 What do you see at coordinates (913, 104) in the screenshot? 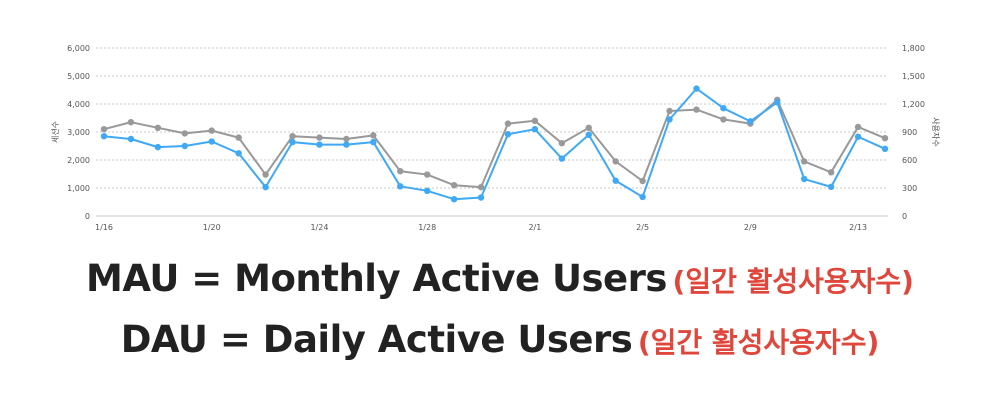
I see `y2-tick-label: 1,200` at bounding box center [913, 104].